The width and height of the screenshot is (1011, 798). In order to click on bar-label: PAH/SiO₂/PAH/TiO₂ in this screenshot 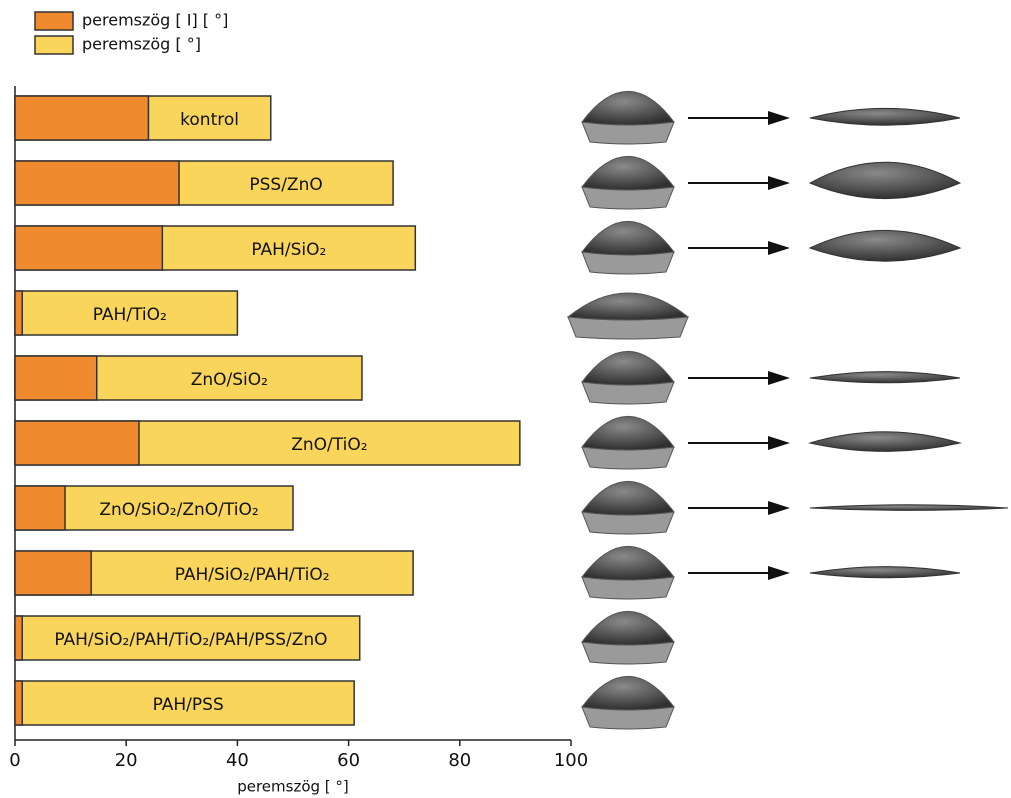, I will do `click(252, 575)`.